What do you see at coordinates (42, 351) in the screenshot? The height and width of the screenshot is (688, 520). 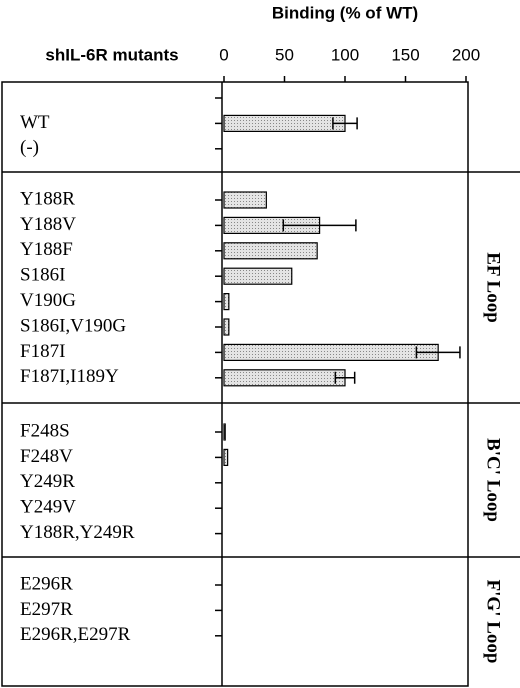 I see `y-tick-label: F187I` at bounding box center [42, 351].